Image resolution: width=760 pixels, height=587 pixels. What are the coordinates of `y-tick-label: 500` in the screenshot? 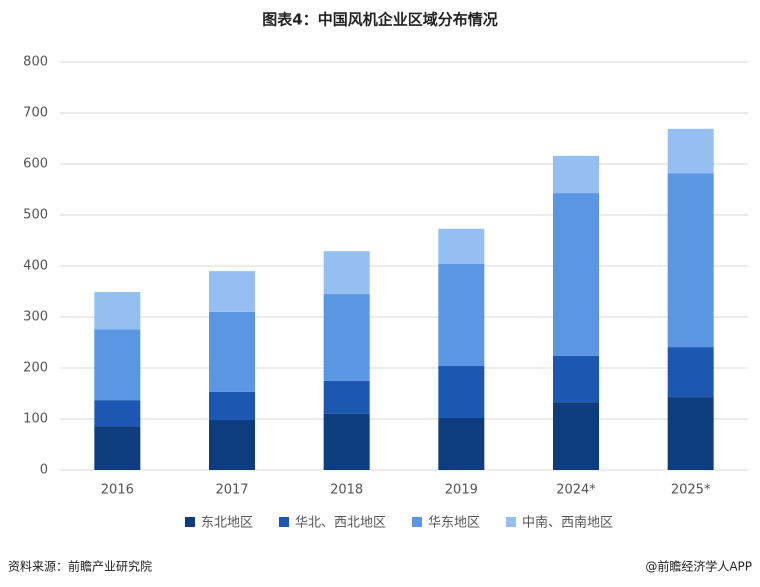 It's located at (35, 215).